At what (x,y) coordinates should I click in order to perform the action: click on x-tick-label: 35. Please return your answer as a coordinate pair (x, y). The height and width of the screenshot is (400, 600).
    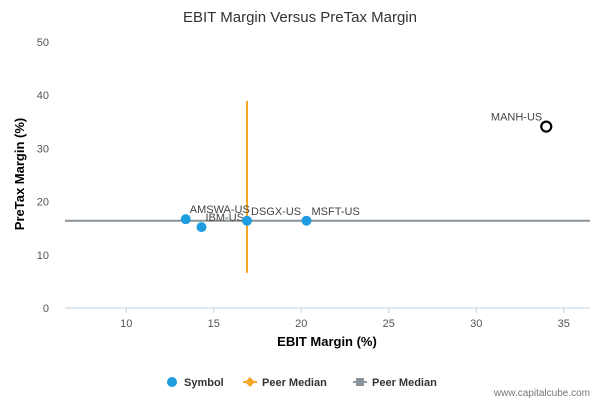
    Looking at the image, I should click on (564, 324).